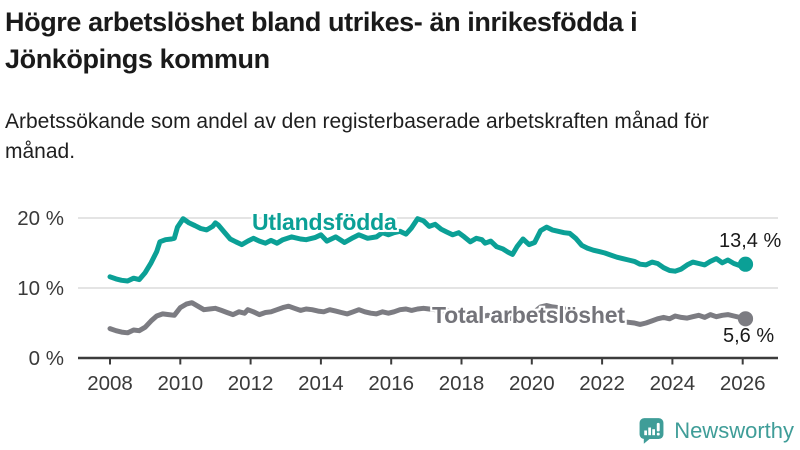  What do you see at coordinates (110, 383) in the screenshot?
I see `x-tick-label: 2008` at bounding box center [110, 383].